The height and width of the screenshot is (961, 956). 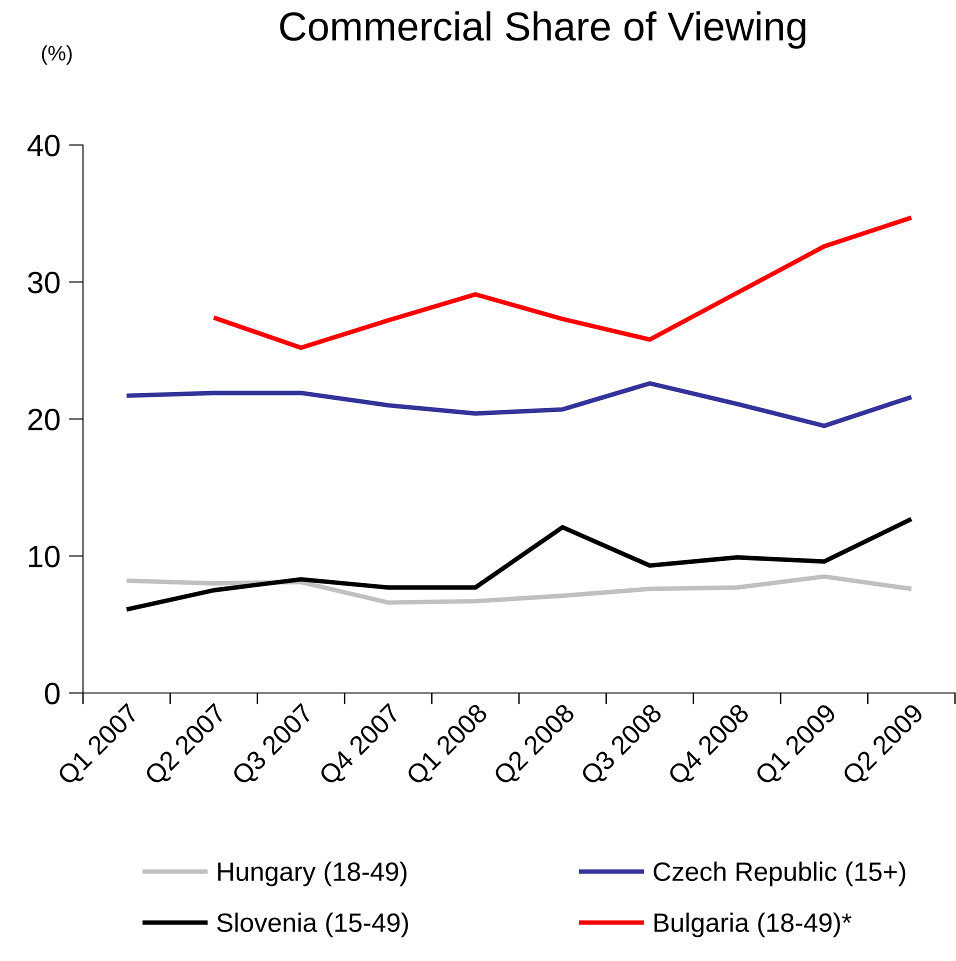 What do you see at coordinates (312, 925) in the screenshot?
I see `legend-label: Slovenia (15-49)` at bounding box center [312, 925].